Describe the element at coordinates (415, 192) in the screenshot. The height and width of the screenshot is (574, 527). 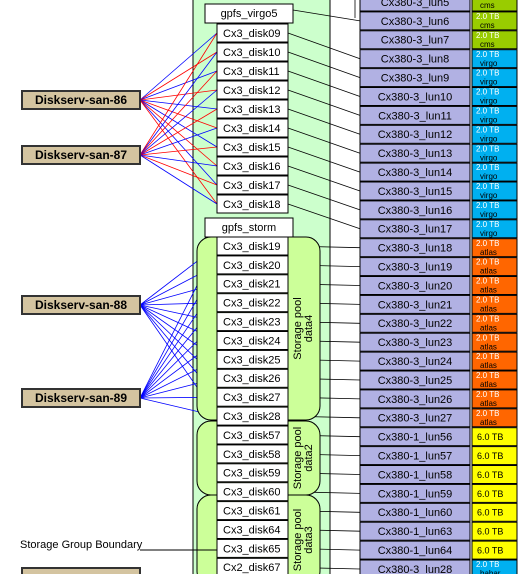
I see `lun-name: Cx380-3_lun15` at that location.